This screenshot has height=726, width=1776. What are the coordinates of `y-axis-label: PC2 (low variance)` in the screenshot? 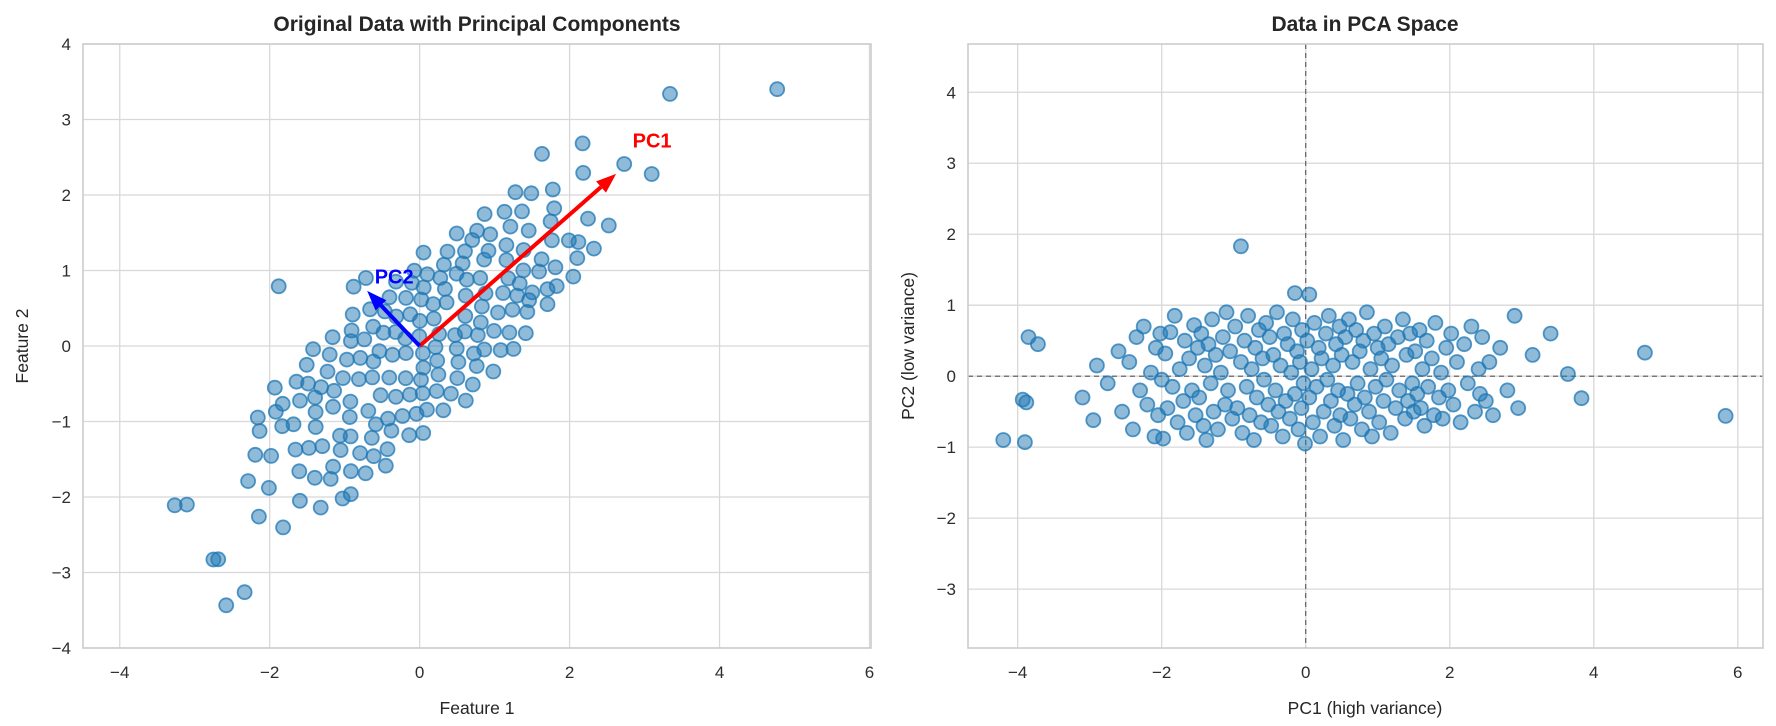 It's located at (908, 346).